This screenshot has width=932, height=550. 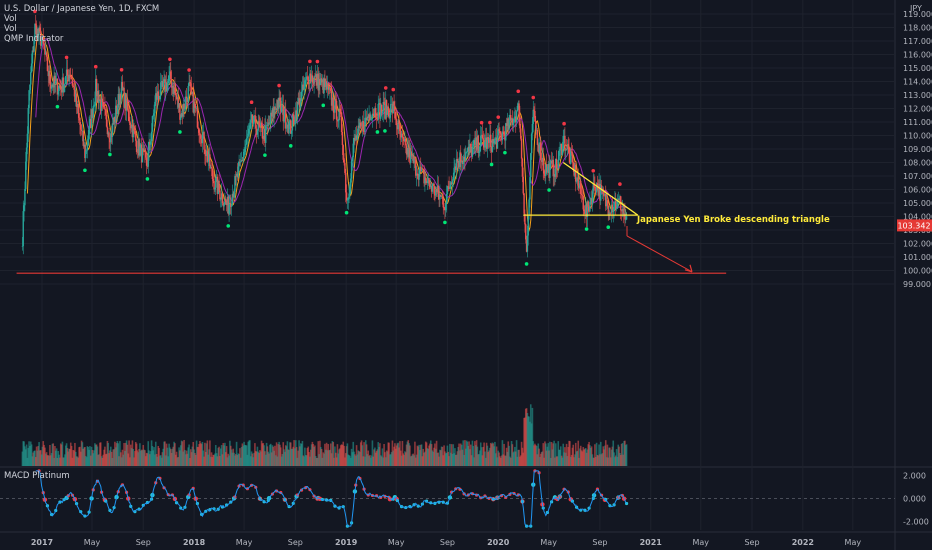 What do you see at coordinates (34, 39) in the screenshot?
I see `indicator-qmp: QMP Indicator` at bounding box center [34, 39].